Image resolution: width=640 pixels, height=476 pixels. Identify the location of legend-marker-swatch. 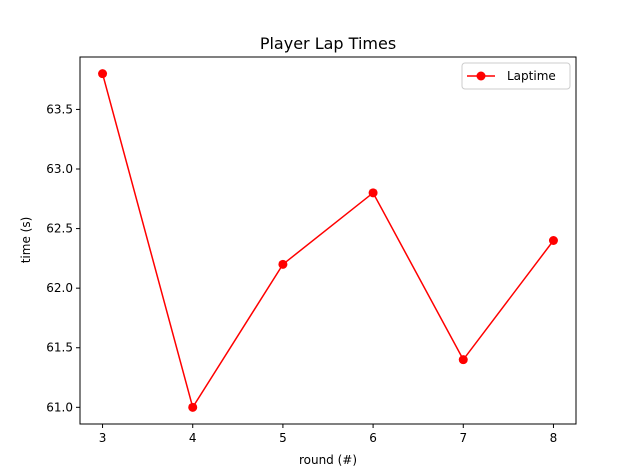
(481, 76).